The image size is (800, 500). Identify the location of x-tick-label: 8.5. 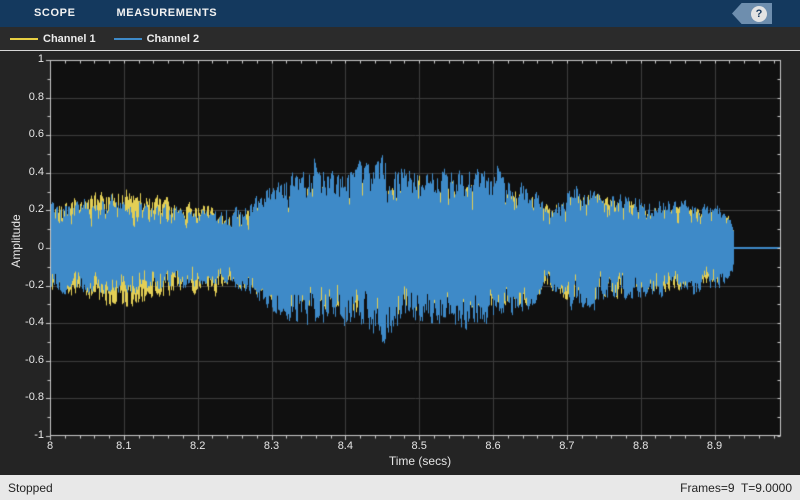
(419, 446).